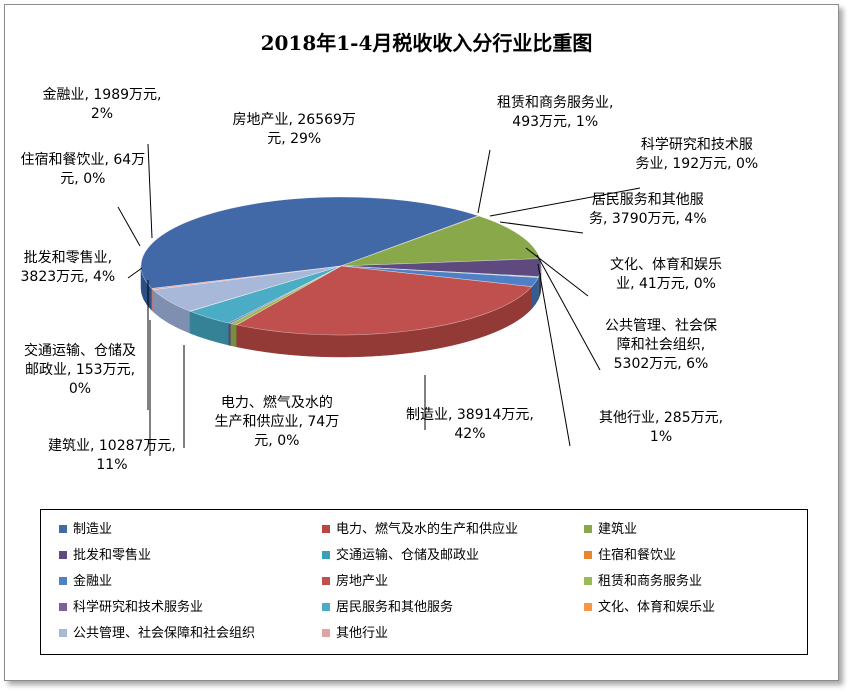 The height and width of the screenshot is (692, 851). Describe the element at coordinates (93, 529) in the screenshot. I see `legend-label: 制造业` at that location.